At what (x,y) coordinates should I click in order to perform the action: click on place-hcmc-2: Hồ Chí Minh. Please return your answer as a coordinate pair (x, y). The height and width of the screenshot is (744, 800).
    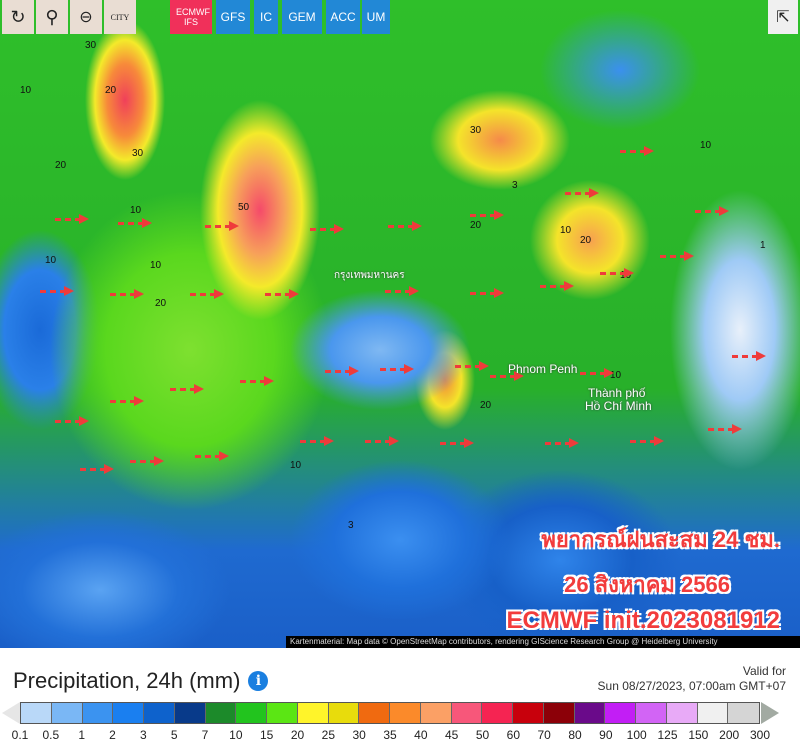
    Looking at the image, I should click on (618, 406).